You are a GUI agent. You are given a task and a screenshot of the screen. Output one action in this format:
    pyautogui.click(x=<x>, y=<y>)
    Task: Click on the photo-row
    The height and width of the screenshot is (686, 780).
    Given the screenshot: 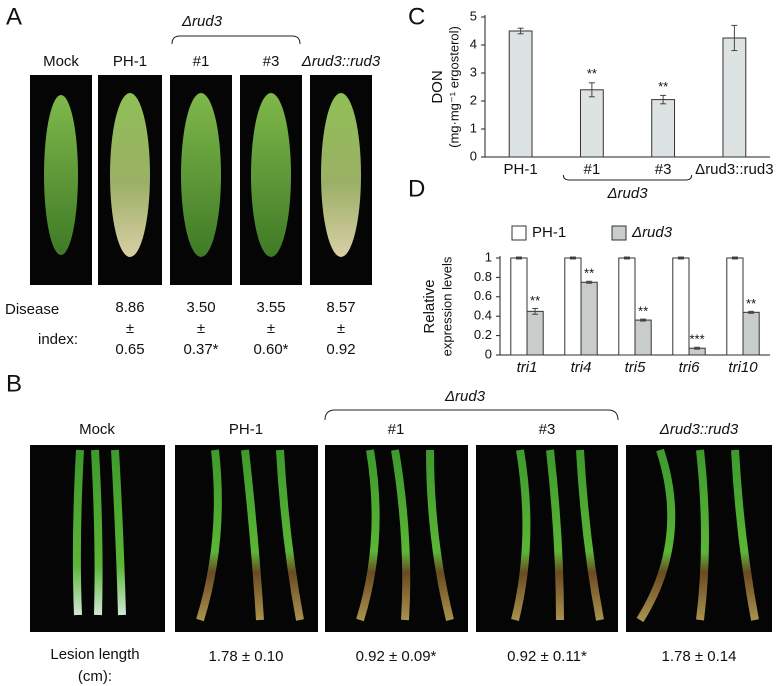 What is the action you would take?
    pyautogui.click(x=201, y=180)
    